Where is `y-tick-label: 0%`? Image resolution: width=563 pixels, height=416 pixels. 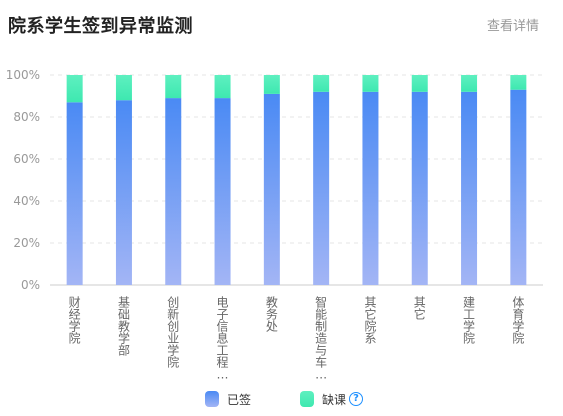
y-tick-label: 0% is located at coordinates (30, 285).